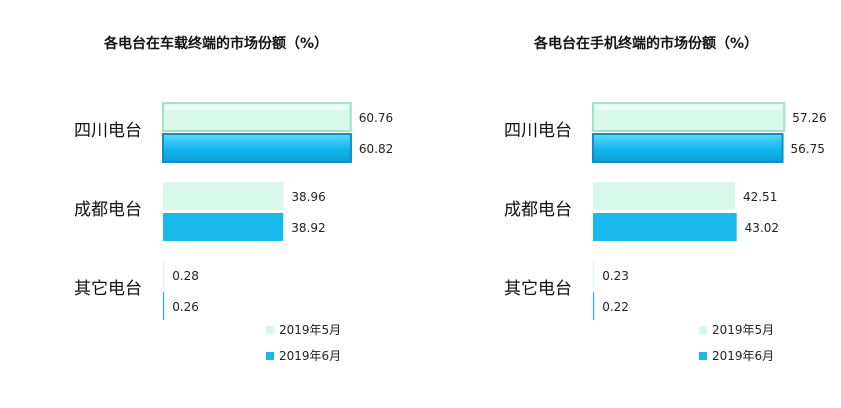 The width and height of the screenshot is (841, 408). Describe the element at coordinates (809, 118) in the screenshot. I see `data-label: 57.26` at that location.